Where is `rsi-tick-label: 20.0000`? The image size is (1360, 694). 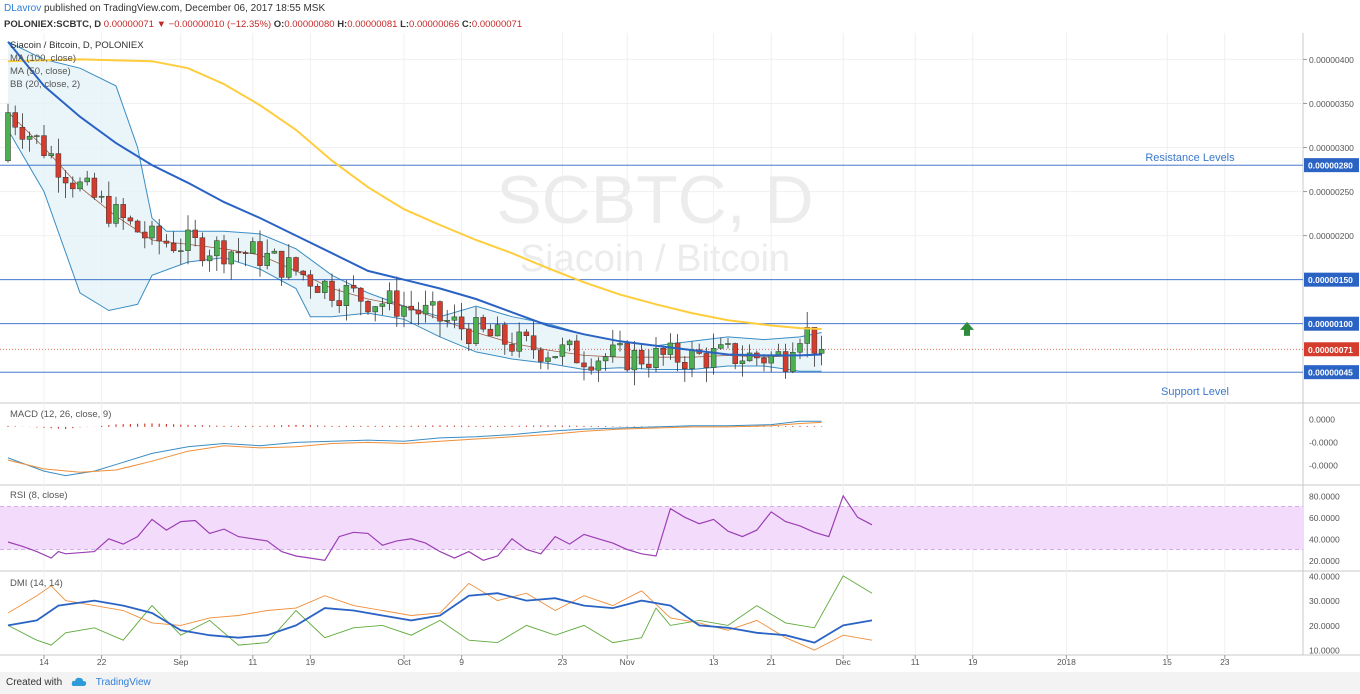 rsi-tick-label: 20.0000 is located at coordinates (1324, 561).